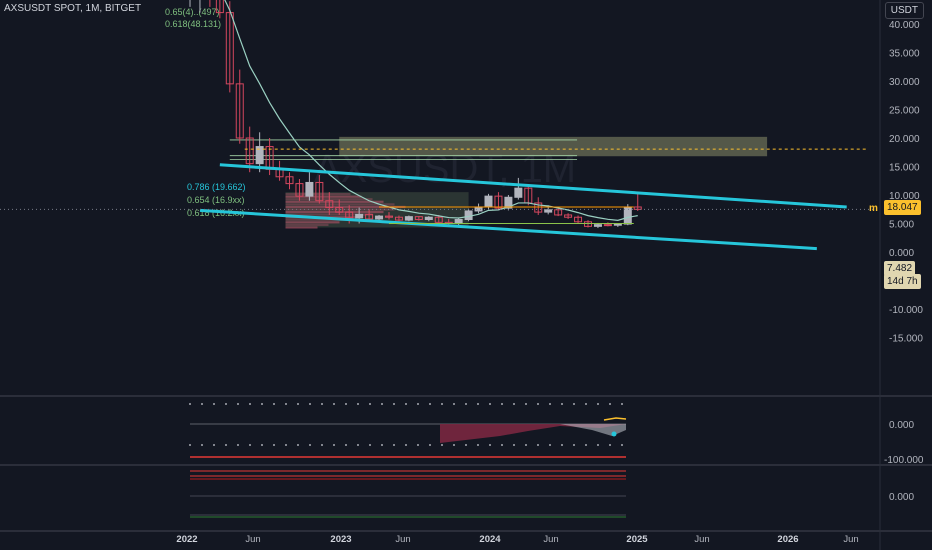 The image size is (932, 550). I want to click on marker-value-tag: 18.047, so click(902, 207).